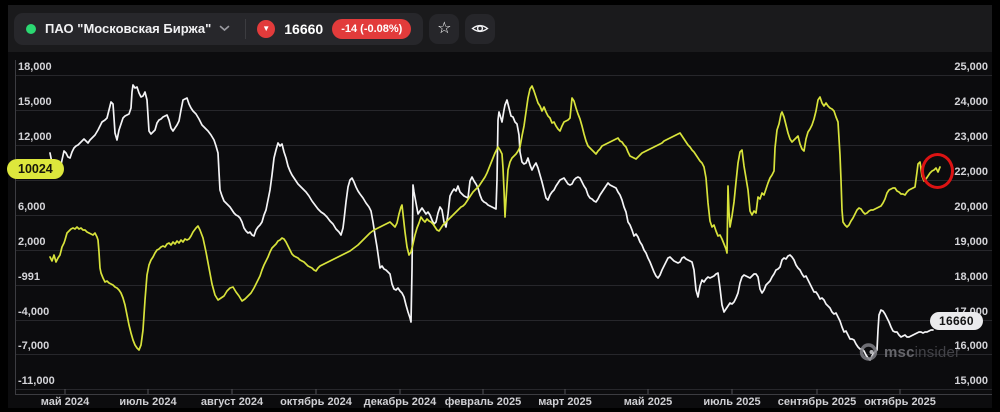 Image resolution: width=1000 pixels, height=412 pixels. I want to click on last-price: 16660, so click(304, 28).